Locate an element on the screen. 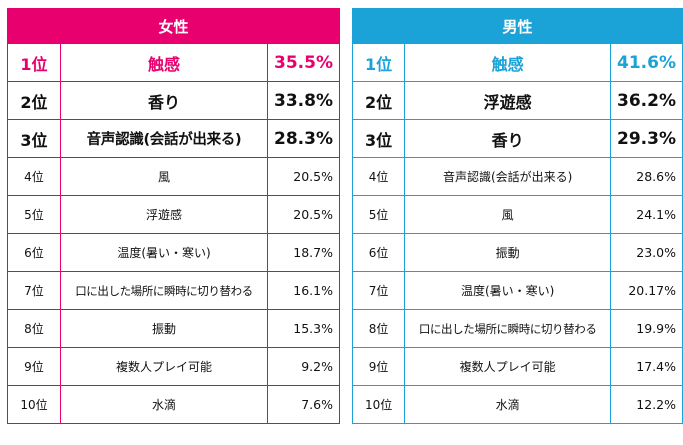 This screenshot has height=445, width=683. table-row: 9位 複数人プレイ可能 17.4% is located at coordinates (517, 366).